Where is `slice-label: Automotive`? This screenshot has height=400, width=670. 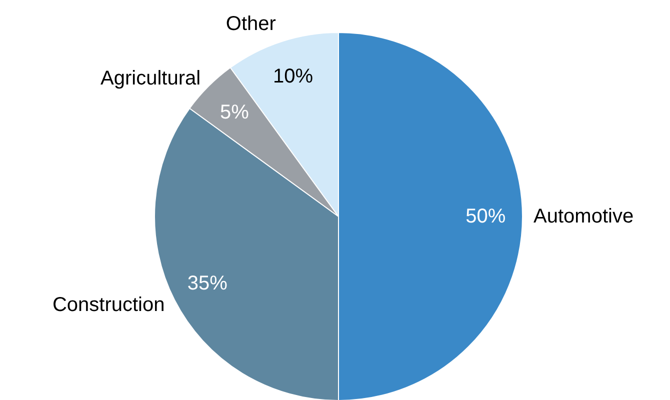
slice-label: Automotive is located at coordinates (584, 217).